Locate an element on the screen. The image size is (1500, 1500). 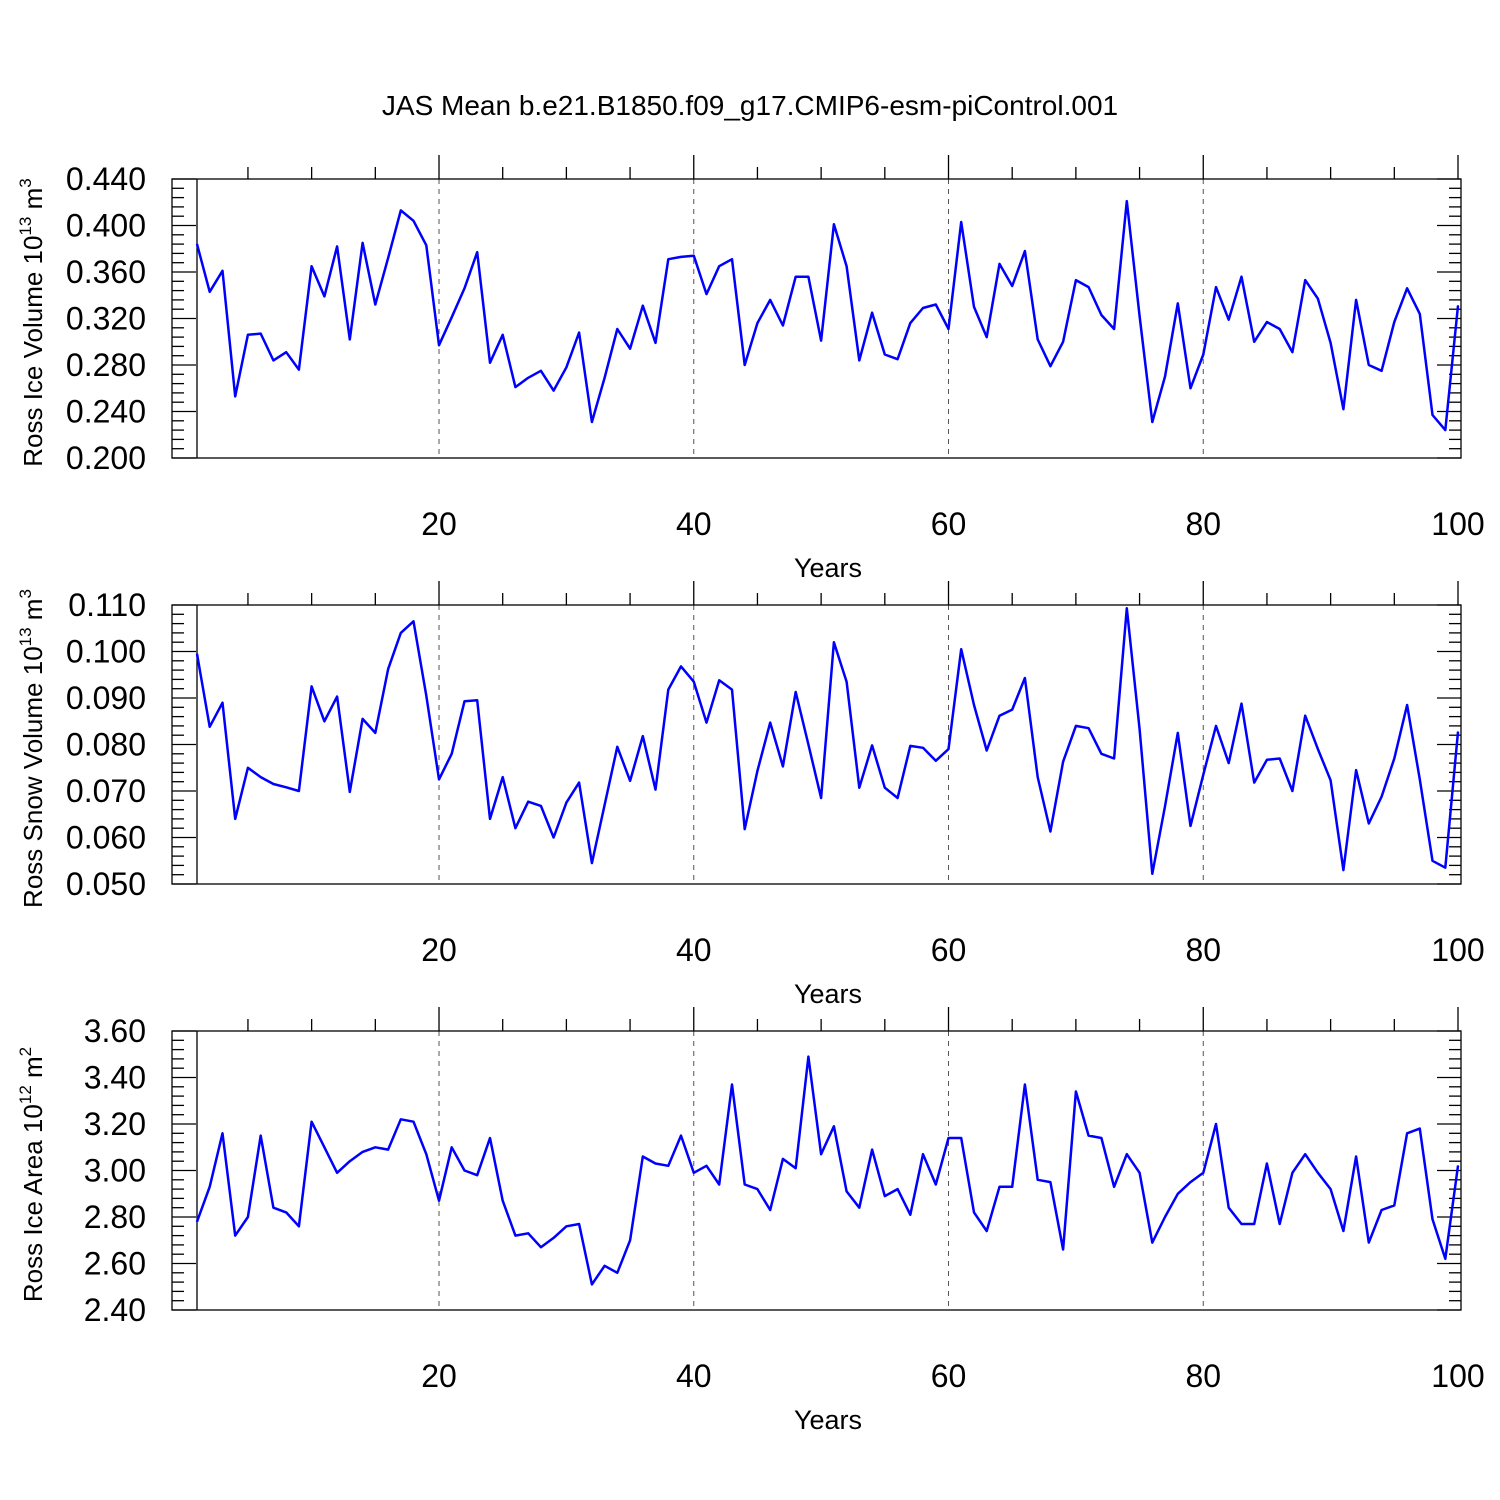
y-tick-label: 0.070 is located at coordinates (106, 791).